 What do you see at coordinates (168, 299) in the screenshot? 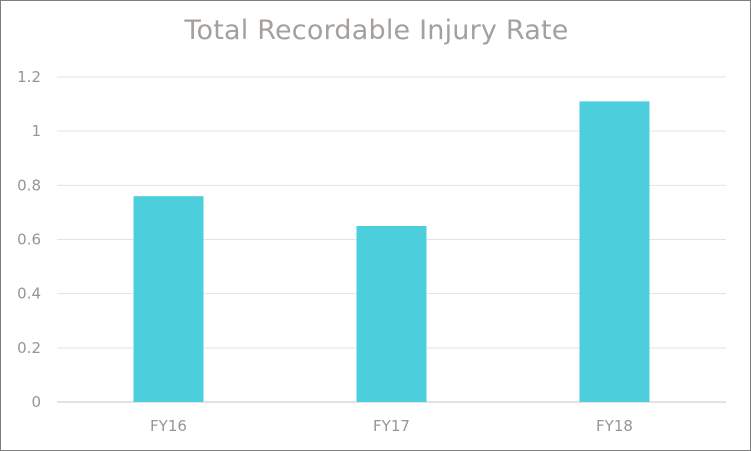
I see `bar-fy16` at bounding box center [168, 299].